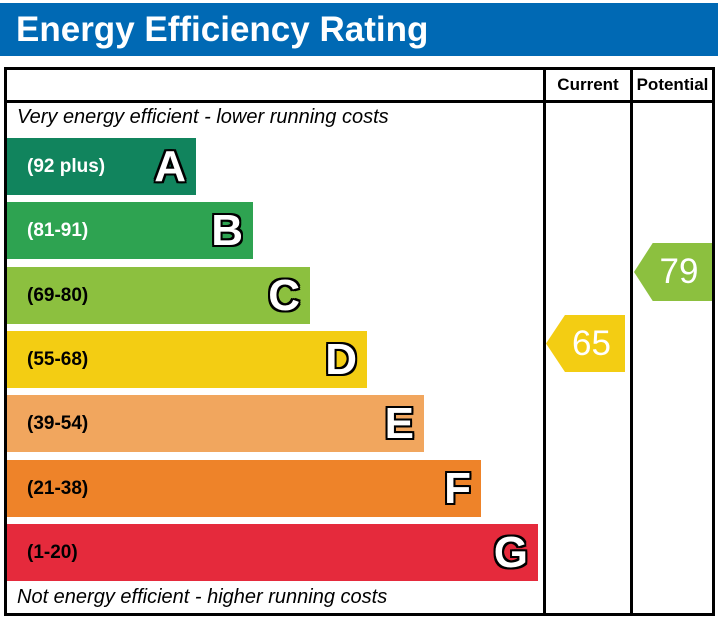  Describe the element at coordinates (187, 359) in the screenshot. I see `band-d: (55-68) D` at that location.